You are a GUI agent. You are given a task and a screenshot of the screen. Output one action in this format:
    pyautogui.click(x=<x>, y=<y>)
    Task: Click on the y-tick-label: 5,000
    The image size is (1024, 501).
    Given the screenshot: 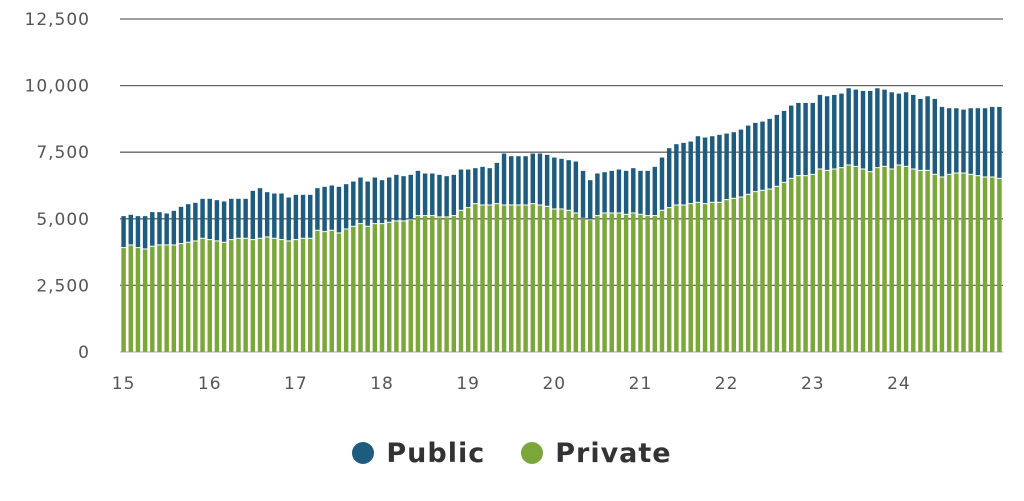 What is the action you would take?
    pyautogui.click(x=63, y=220)
    